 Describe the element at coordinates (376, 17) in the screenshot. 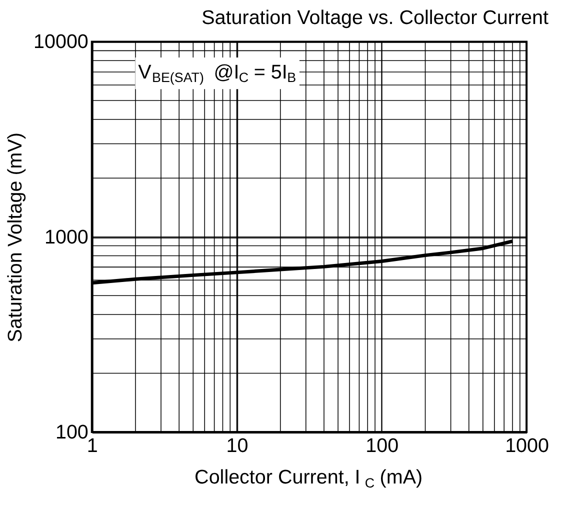

I see `chart-title: Saturation Voltage vs. Collector Current` at that location.